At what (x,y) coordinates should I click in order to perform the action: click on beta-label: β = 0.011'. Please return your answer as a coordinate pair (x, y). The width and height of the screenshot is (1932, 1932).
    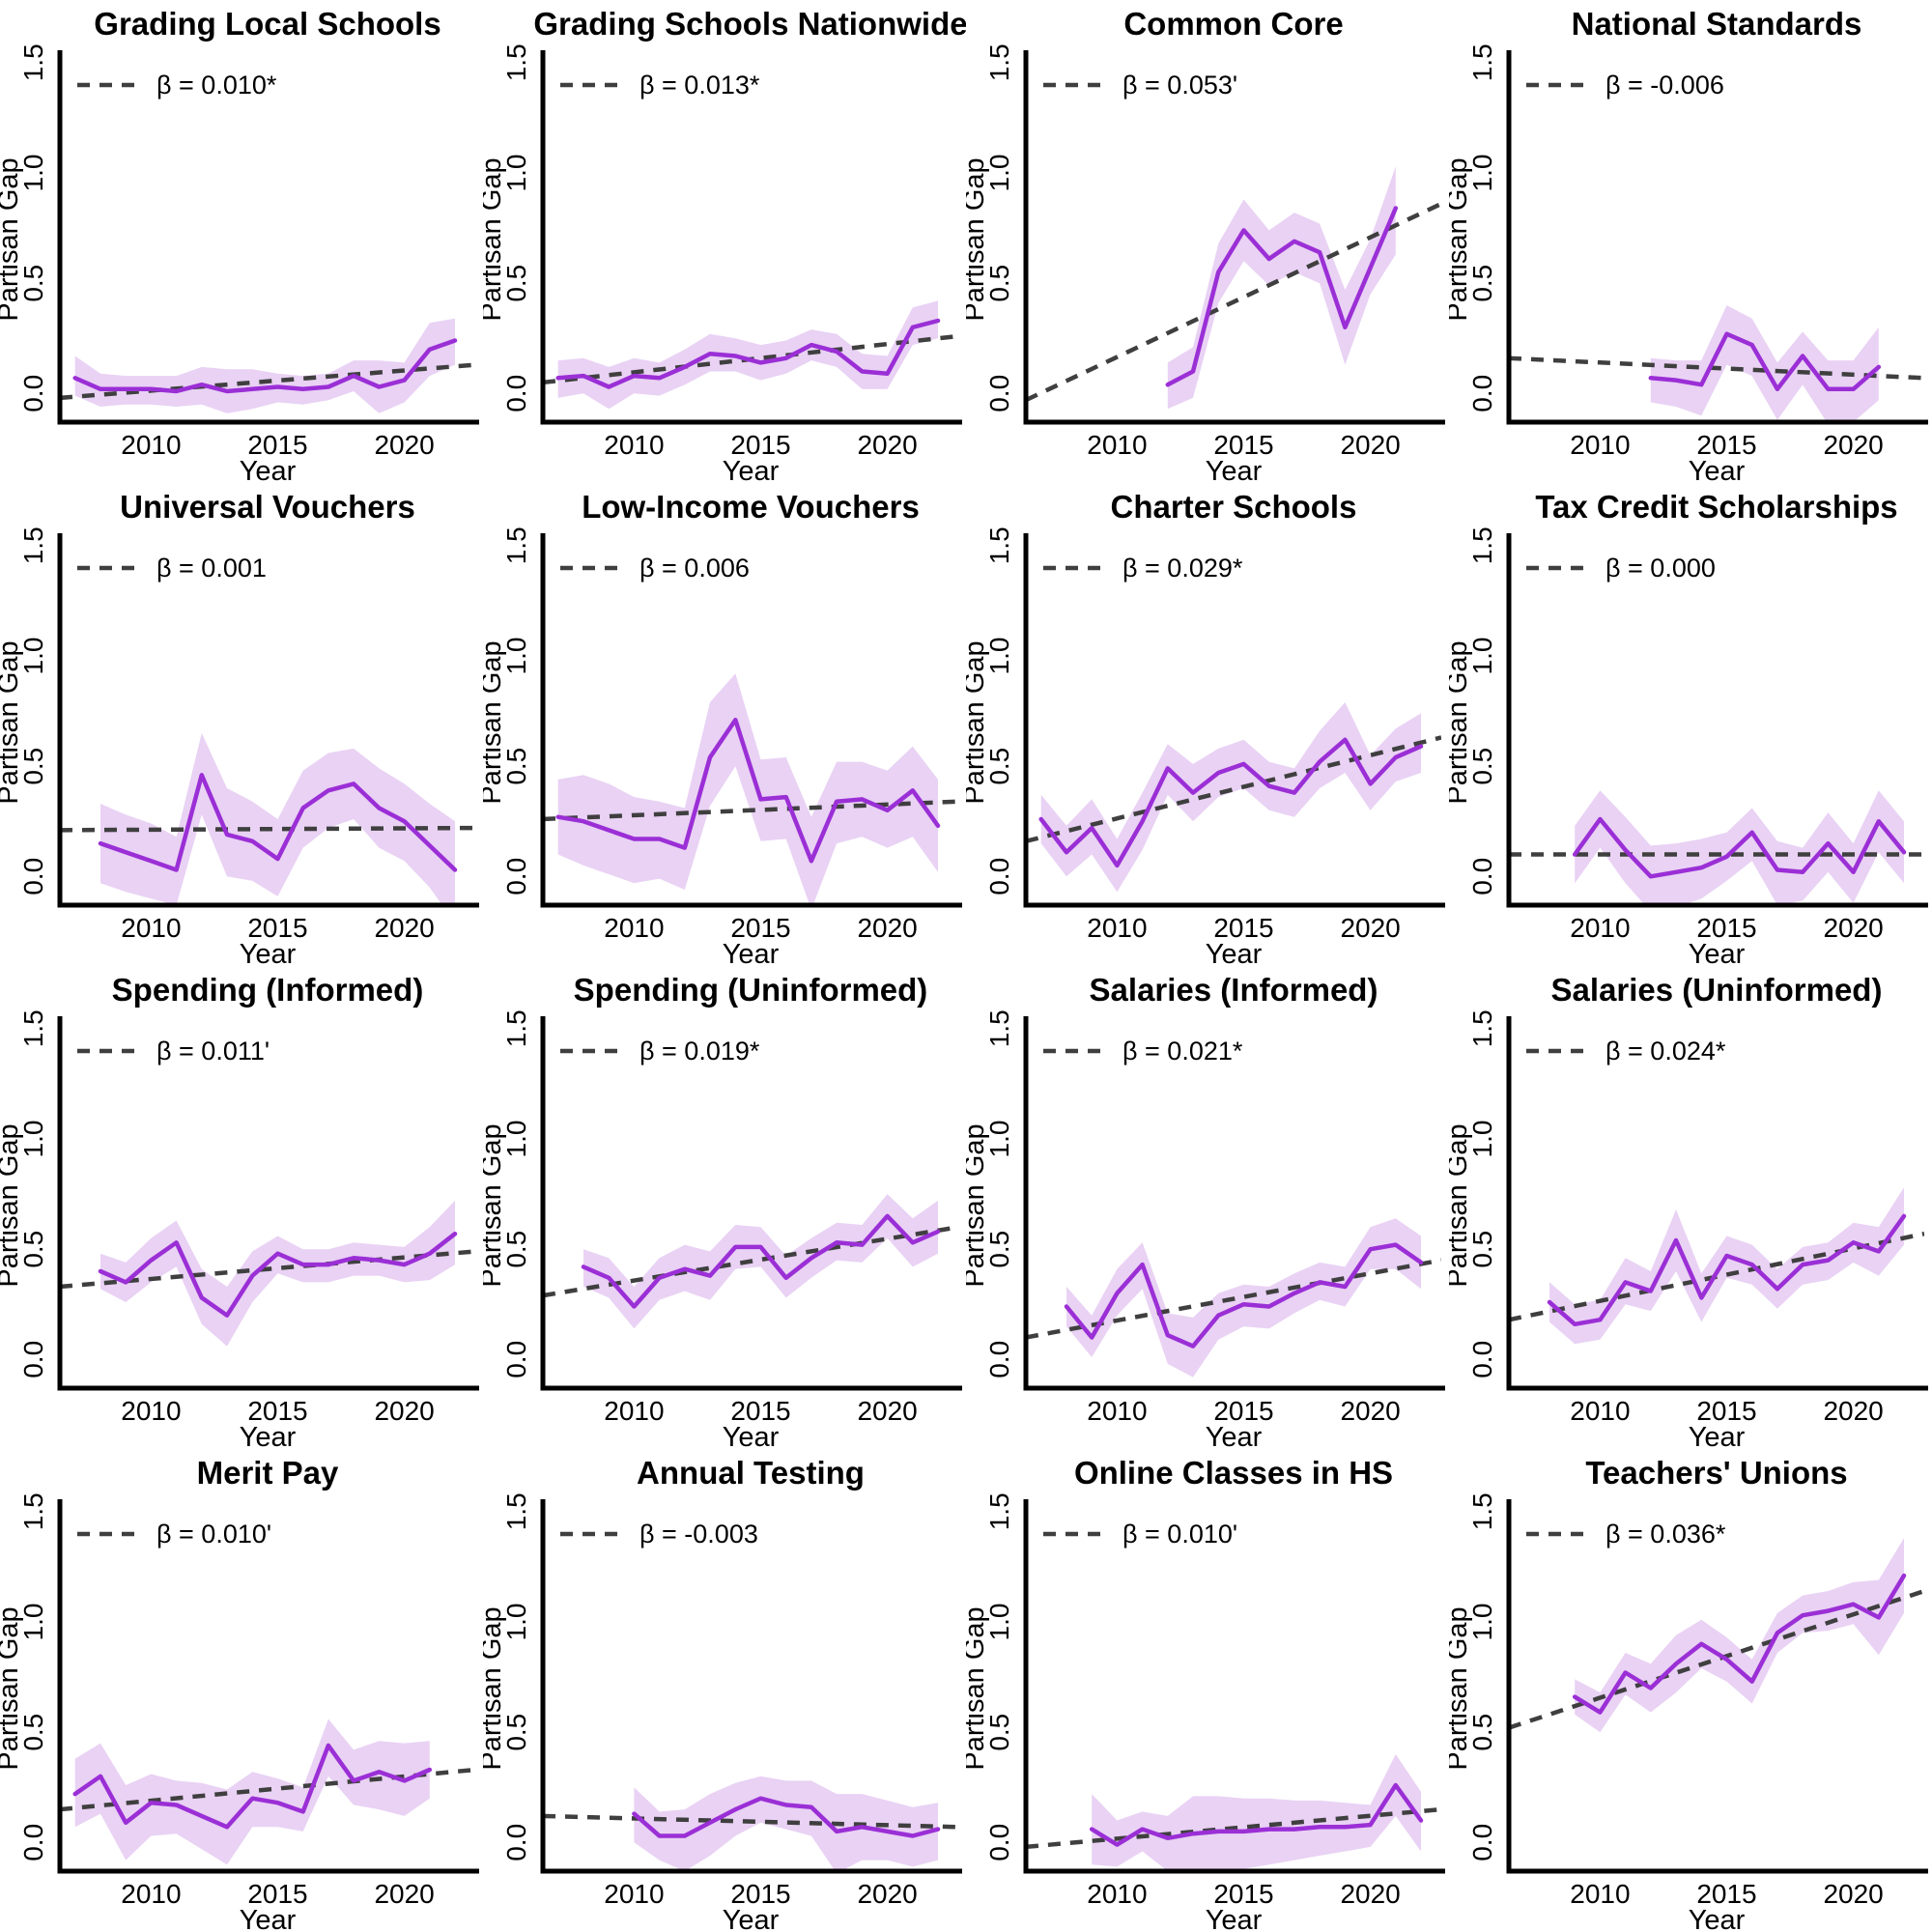
    Looking at the image, I should click on (213, 1051).